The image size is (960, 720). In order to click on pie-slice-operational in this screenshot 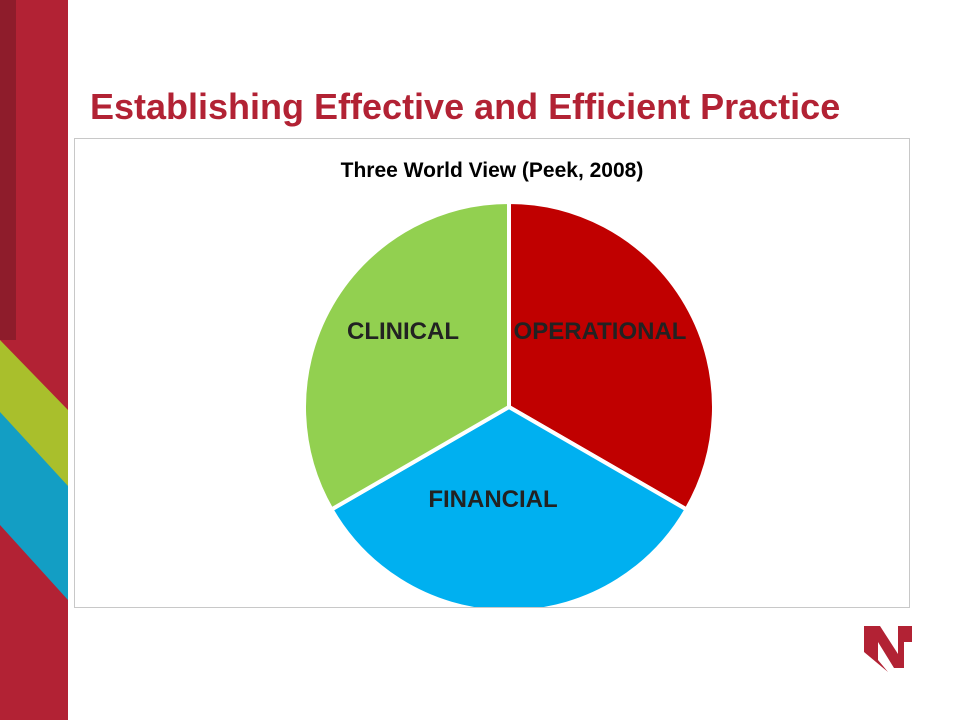, I will do `click(611, 356)`.